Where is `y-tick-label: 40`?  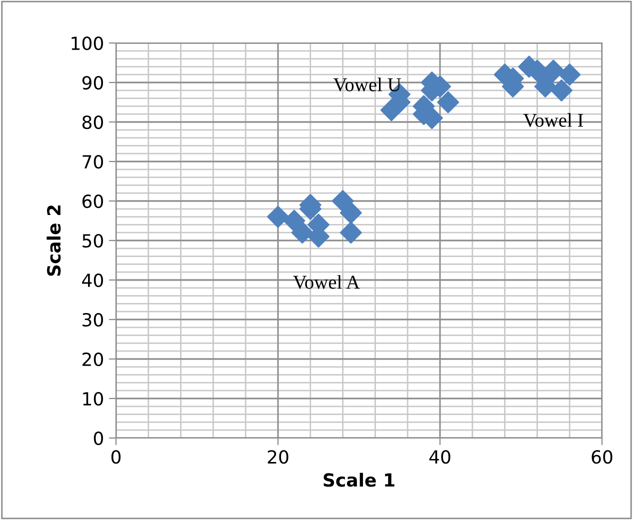
y-tick-label: 40 is located at coordinates (92, 280).